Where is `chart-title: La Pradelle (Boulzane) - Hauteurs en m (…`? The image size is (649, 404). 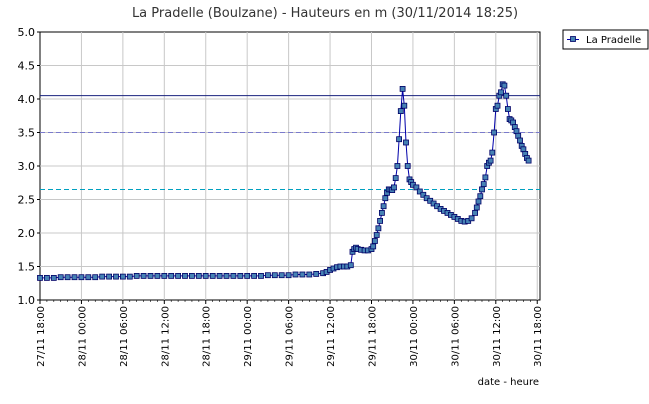 chart-title: La Pradelle (Boulzane) - Hauteurs en m (… is located at coordinates (325, 13).